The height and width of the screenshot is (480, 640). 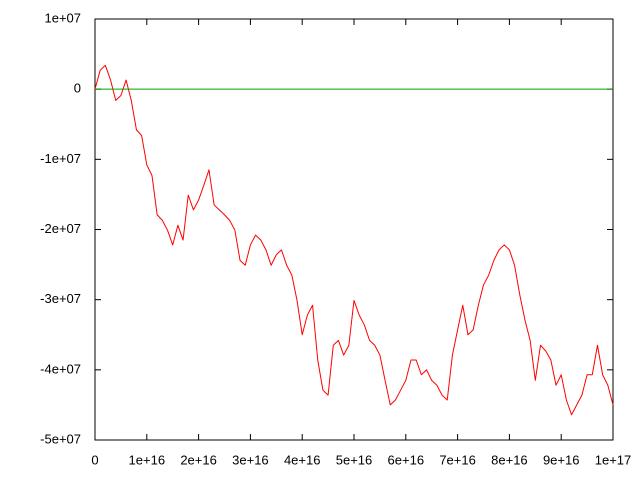 What do you see at coordinates (457, 459) in the screenshot?
I see `x-tick-label: 7e+16` at bounding box center [457, 459].